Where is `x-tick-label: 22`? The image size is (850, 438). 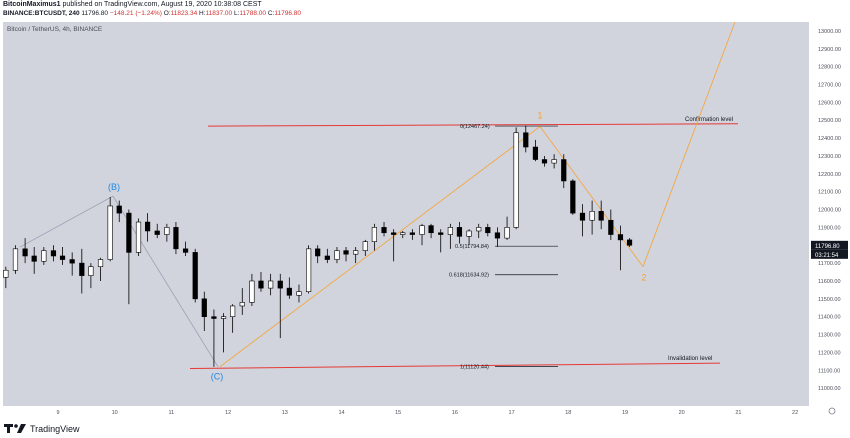
x-tick-label: 22 is located at coordinates (795, 413).